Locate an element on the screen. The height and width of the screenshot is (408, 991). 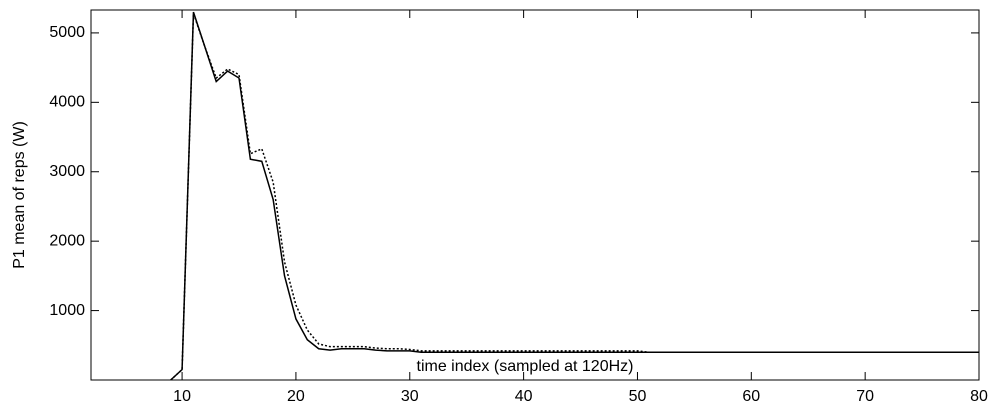
x-tick-label: 20 is located at coordinates (296, 396).